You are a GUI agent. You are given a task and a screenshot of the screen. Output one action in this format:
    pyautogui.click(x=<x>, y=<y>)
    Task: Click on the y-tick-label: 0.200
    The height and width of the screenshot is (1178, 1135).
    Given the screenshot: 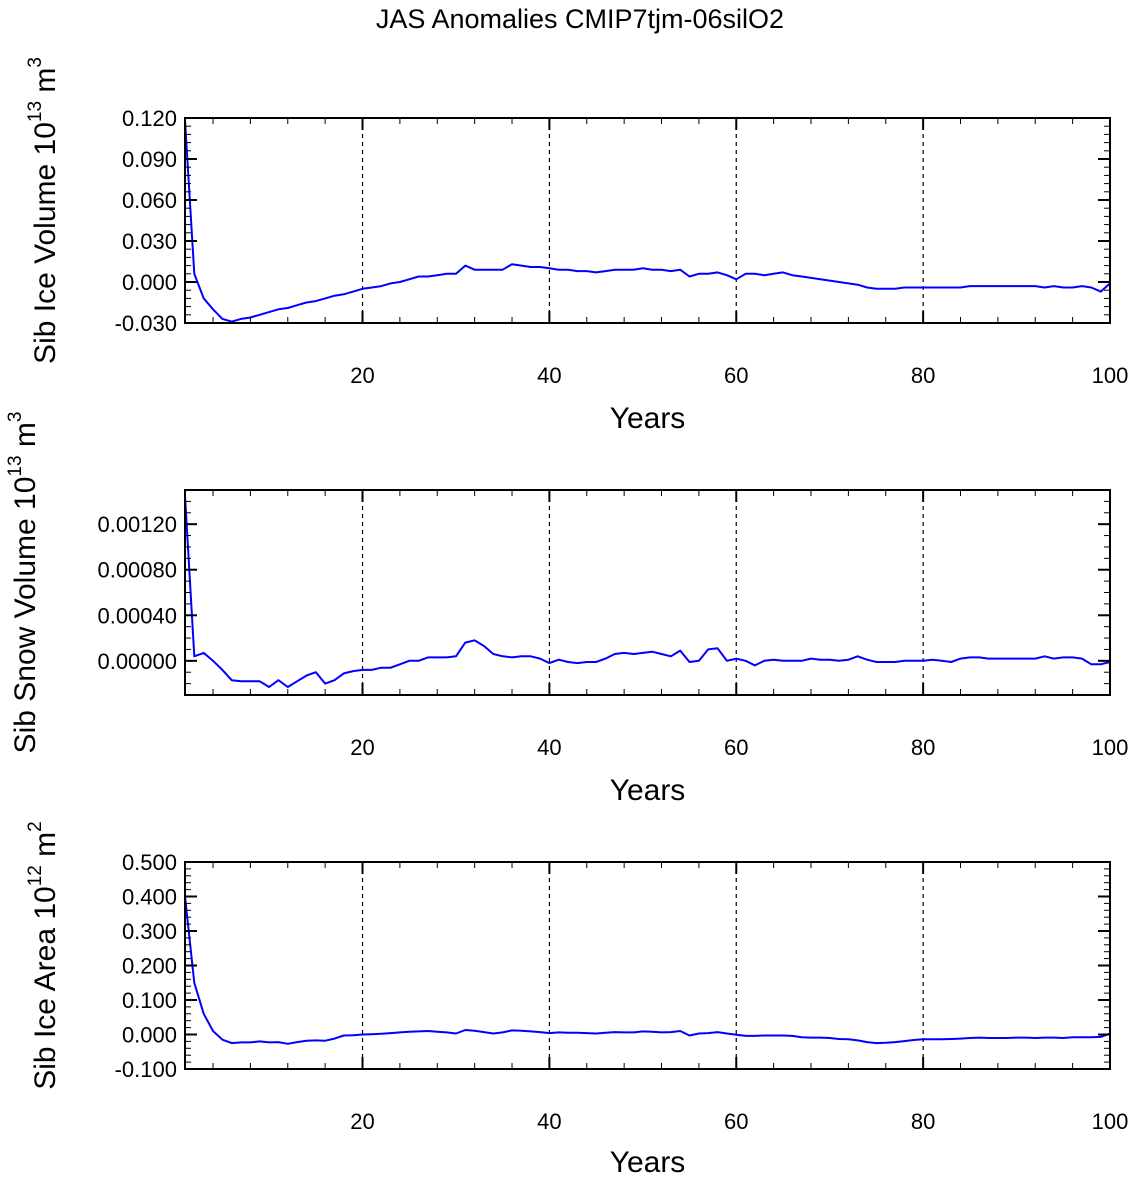 What is the action you would take?
    pyautogui.click(x=149, y=966)
    